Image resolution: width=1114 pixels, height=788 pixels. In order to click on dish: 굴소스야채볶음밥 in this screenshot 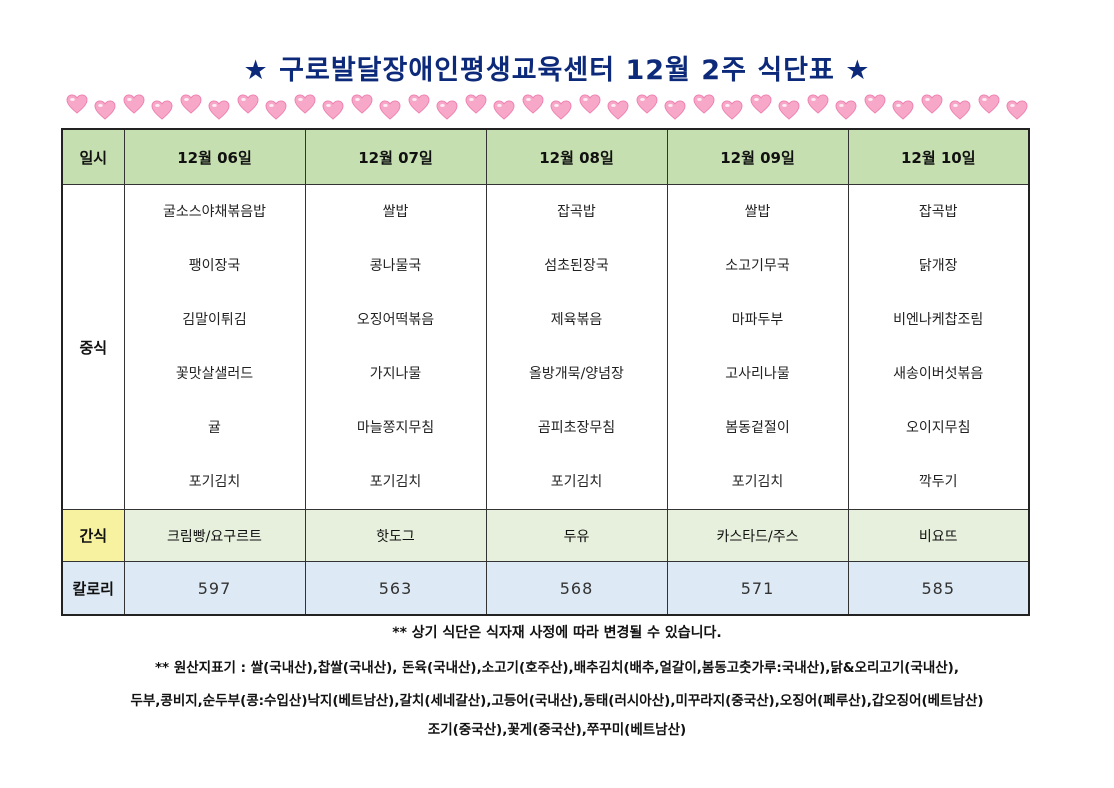, I will do `click(214, 212)`.